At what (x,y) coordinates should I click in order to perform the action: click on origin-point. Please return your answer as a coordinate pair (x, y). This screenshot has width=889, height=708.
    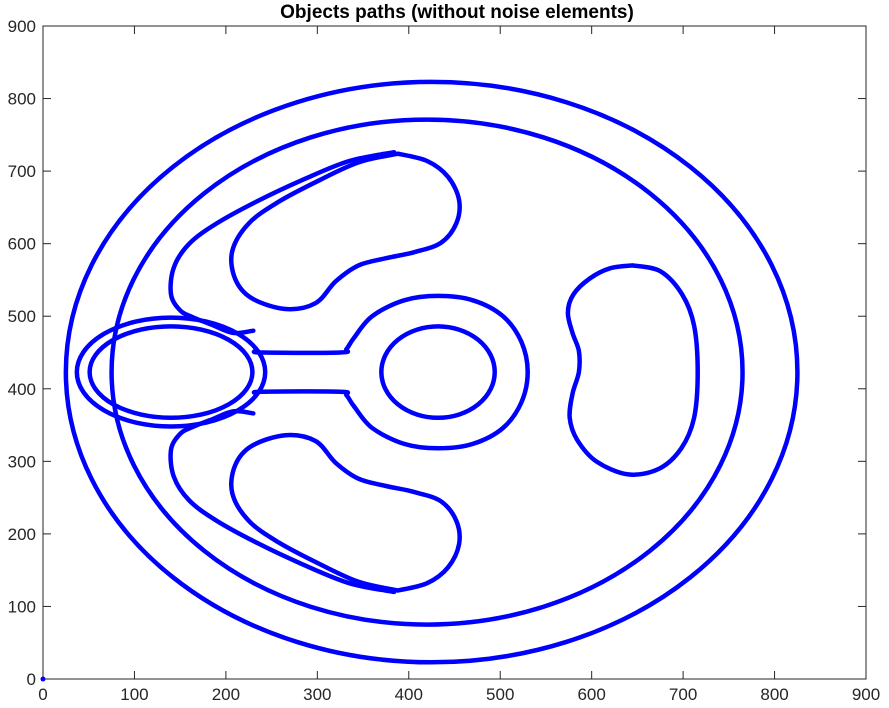
    Looking at the image, I should click on (43, 679).